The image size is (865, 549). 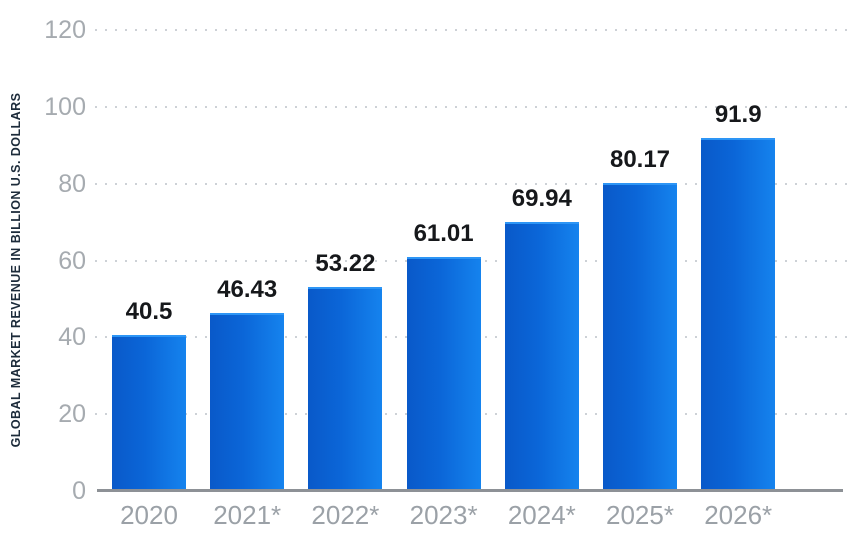 I want to click on y-tick-label: 60, so click(x=72, y=260).